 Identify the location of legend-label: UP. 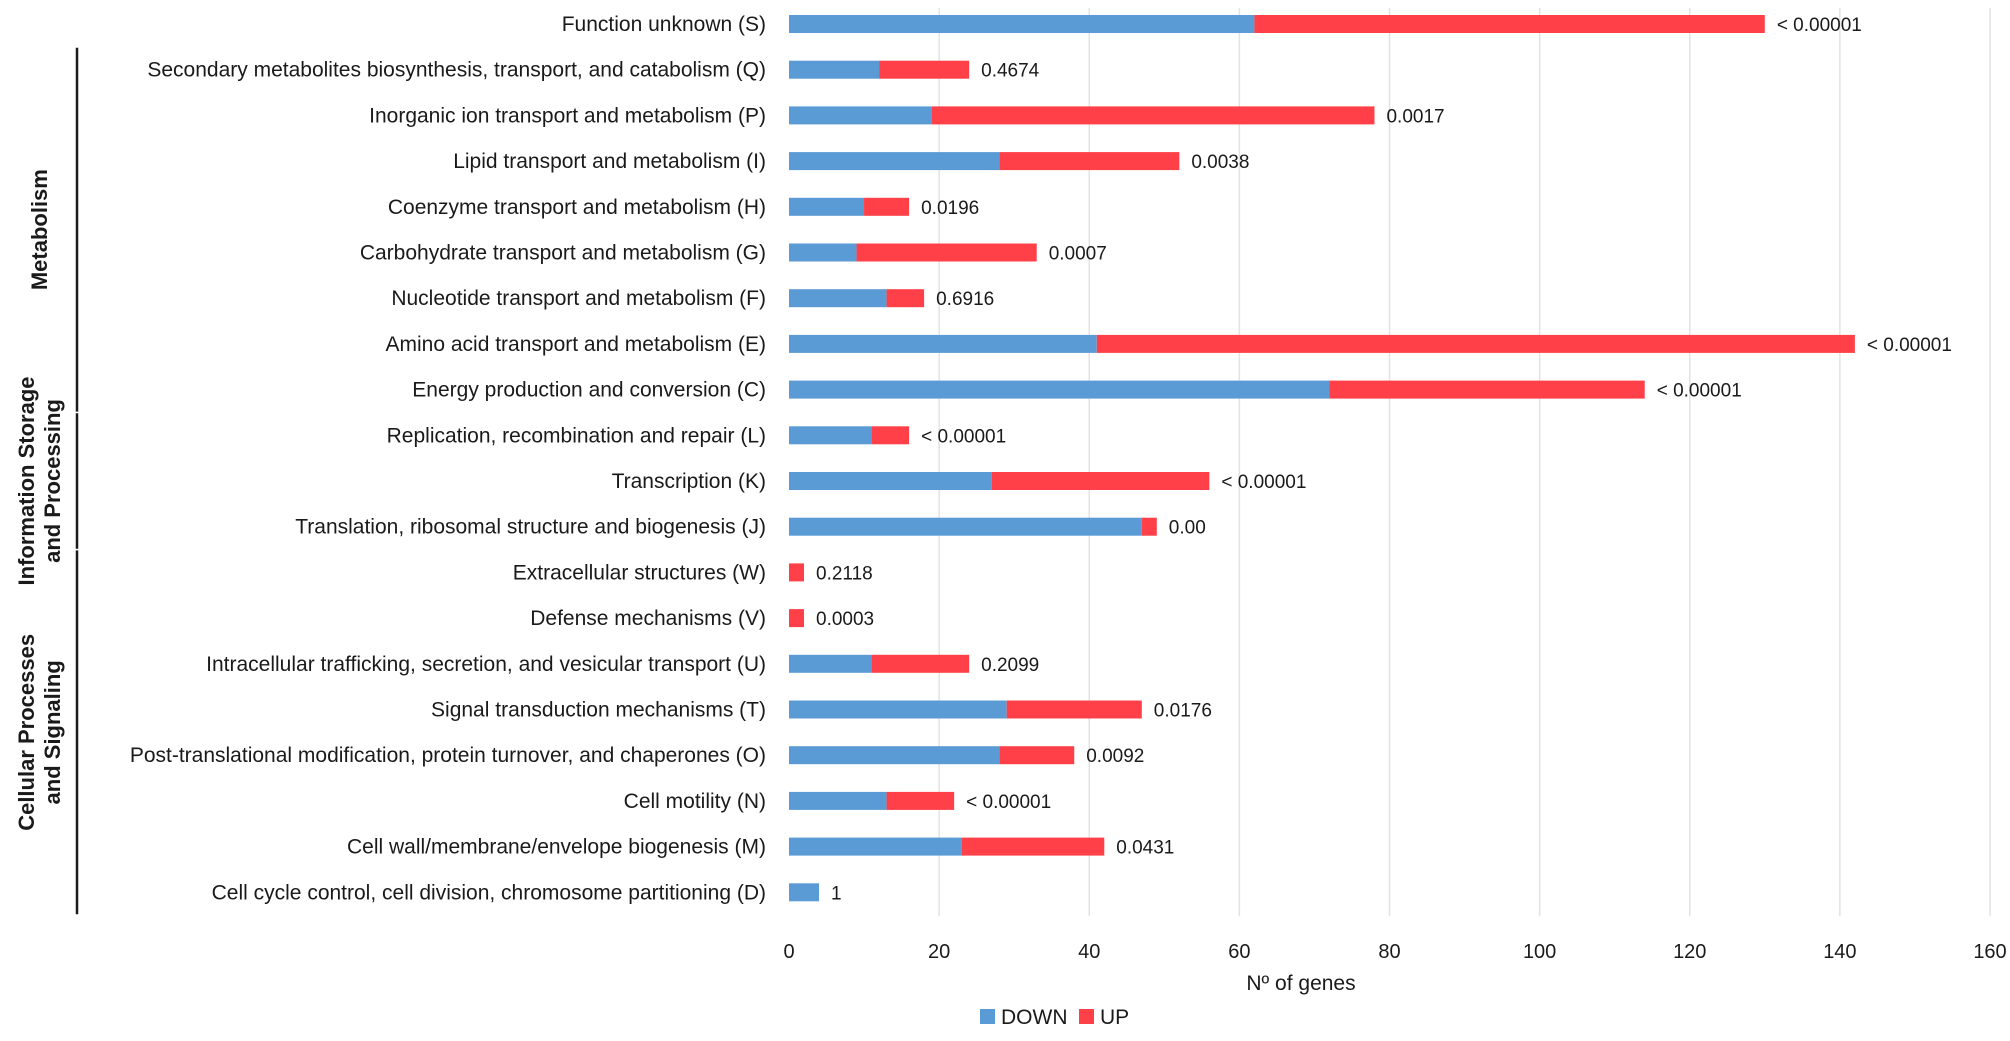
(1114, 1017).